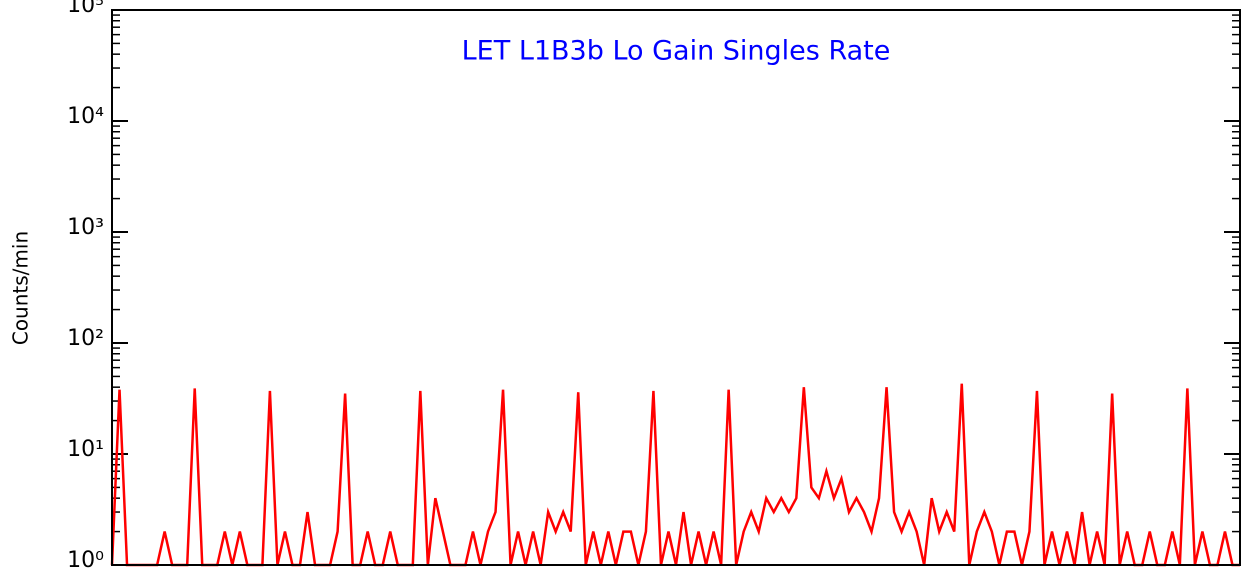 The image size is (1260, 586). What do you see at coordinates (85, 9) in the screenshot?
I see `y-tick-label: 10⁵` at bounding box center [85, 9].